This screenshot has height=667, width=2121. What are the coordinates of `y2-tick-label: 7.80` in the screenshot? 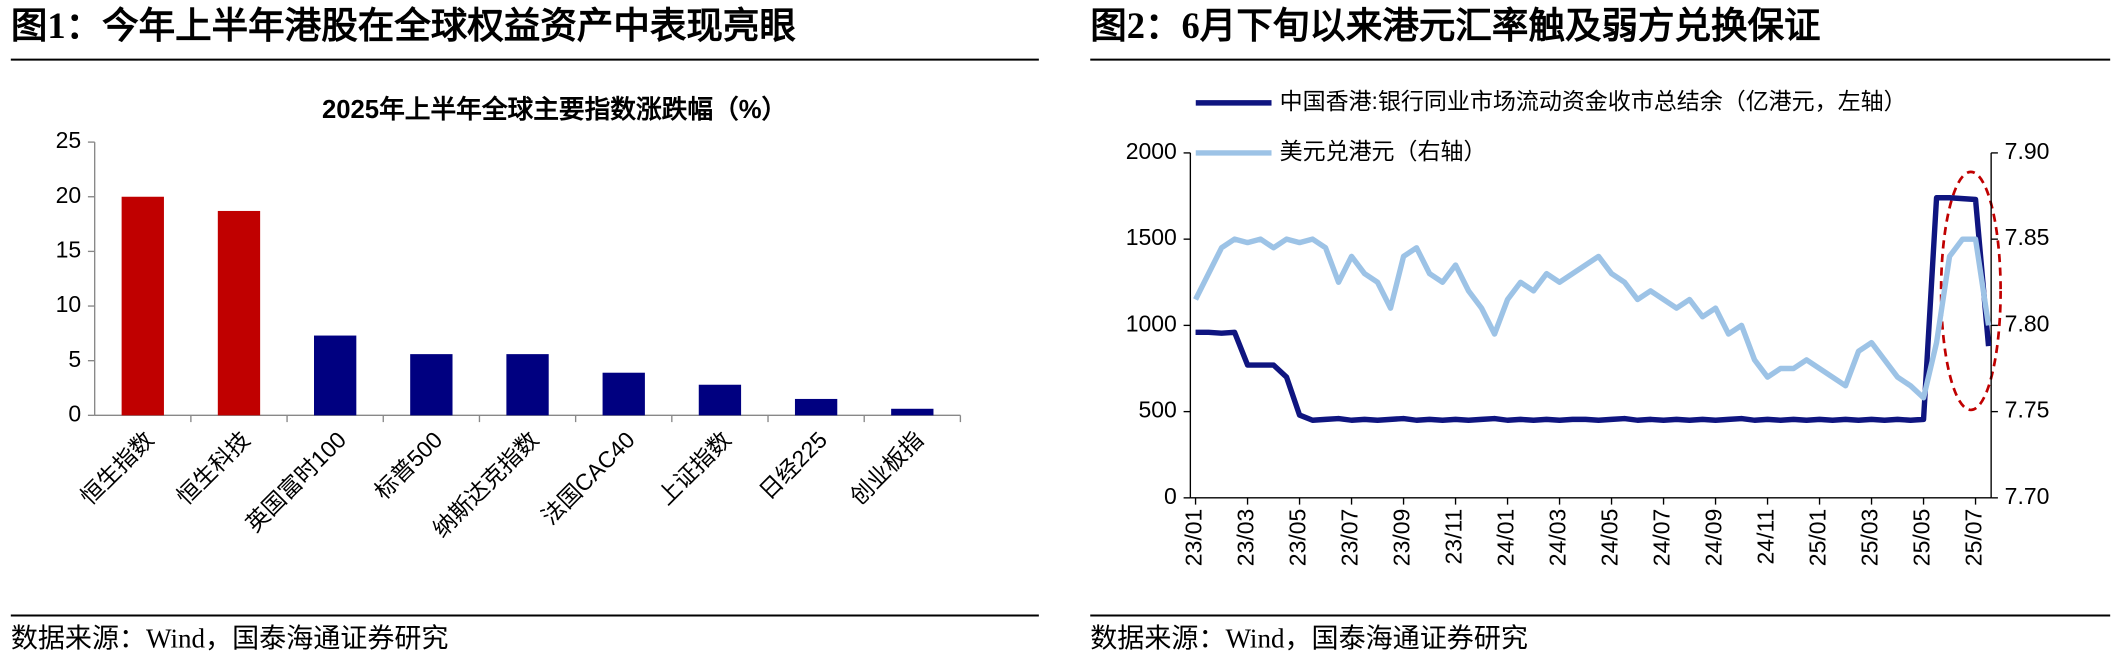 It's located at (2027, 323).